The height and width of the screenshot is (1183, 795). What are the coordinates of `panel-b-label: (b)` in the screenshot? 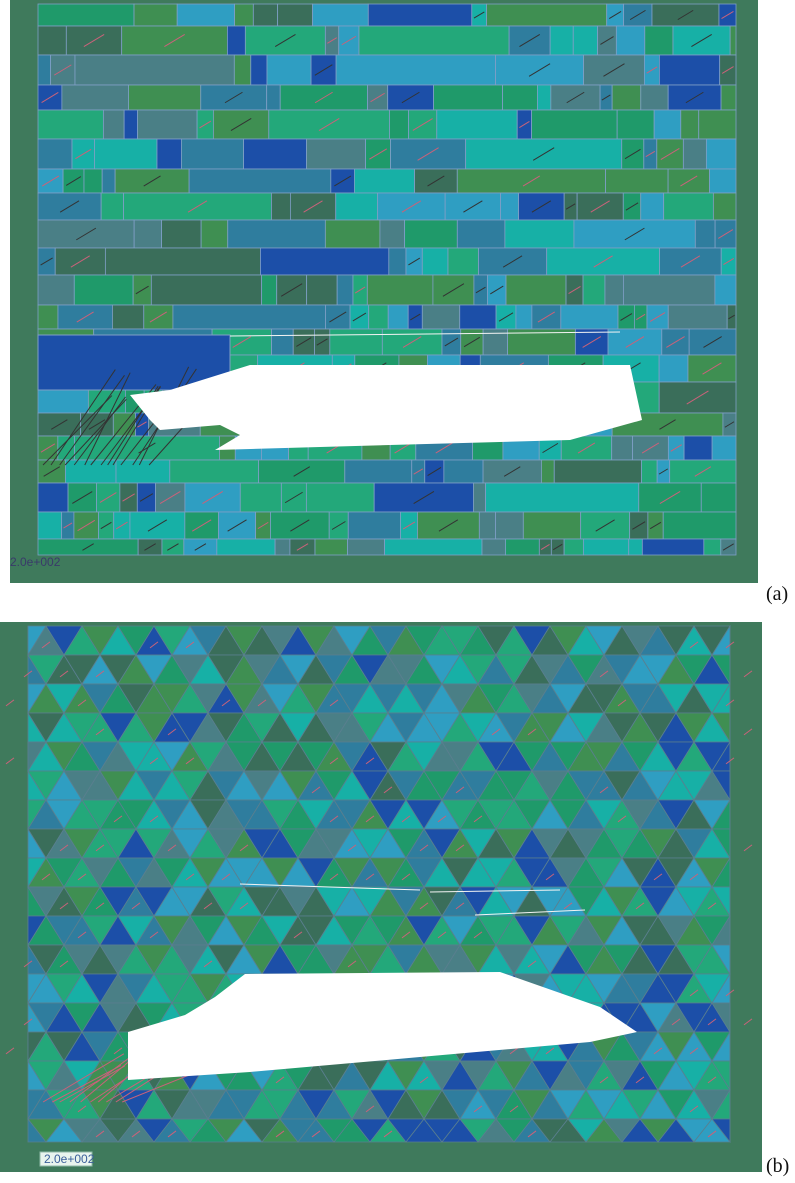 It's located at (778, 1166).